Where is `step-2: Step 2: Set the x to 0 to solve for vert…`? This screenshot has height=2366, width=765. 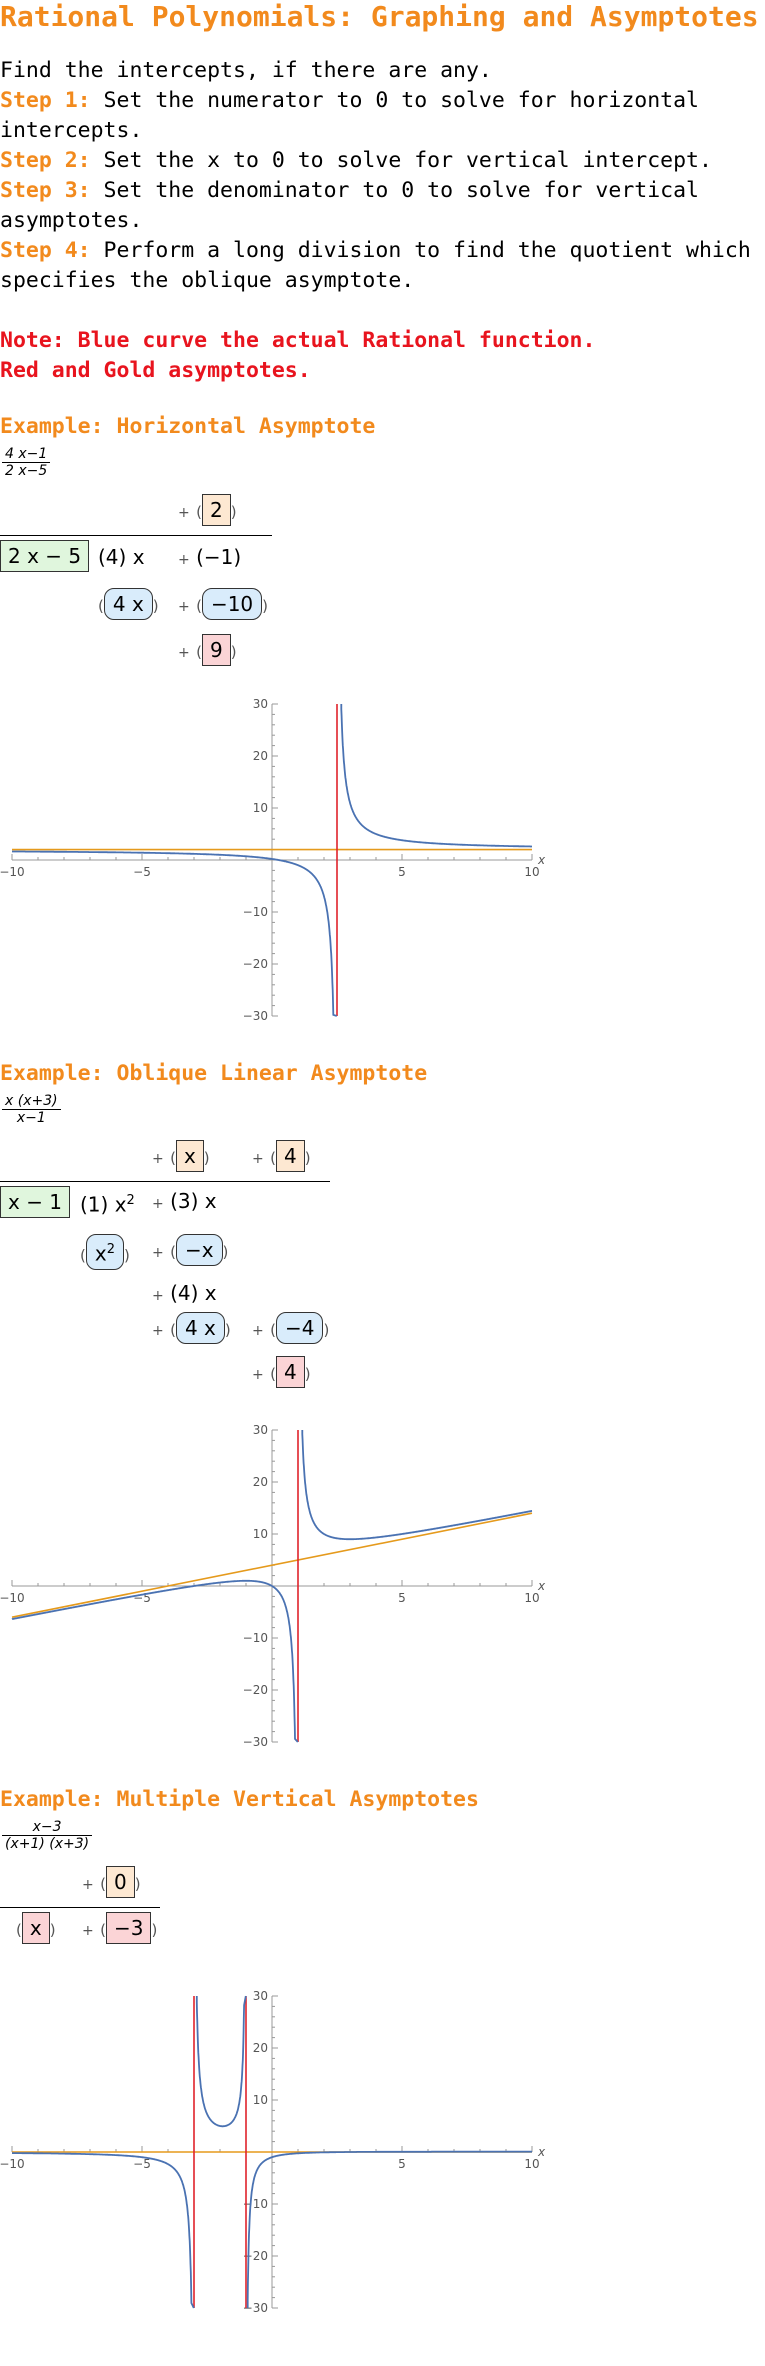 step-2: Step 2: Set the x to 0 to solve for vert… is located at coordinates (356, 161).